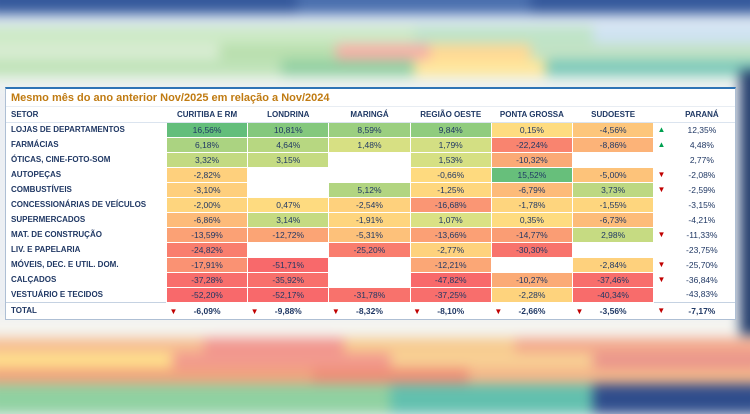 This screenshot has height=414, width=750. What do you see at coordinates (288, 234) in the screenshot?
I see `value-cell: -12,72%` at bounding box center [288, 234].